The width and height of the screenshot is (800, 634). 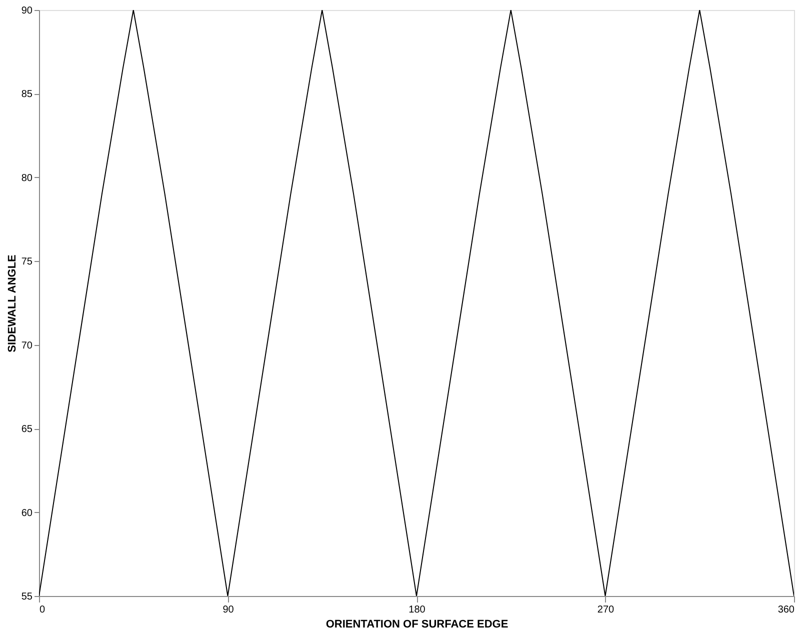 I want to click on x-tick-label: 360, so click(x=786, y=610).